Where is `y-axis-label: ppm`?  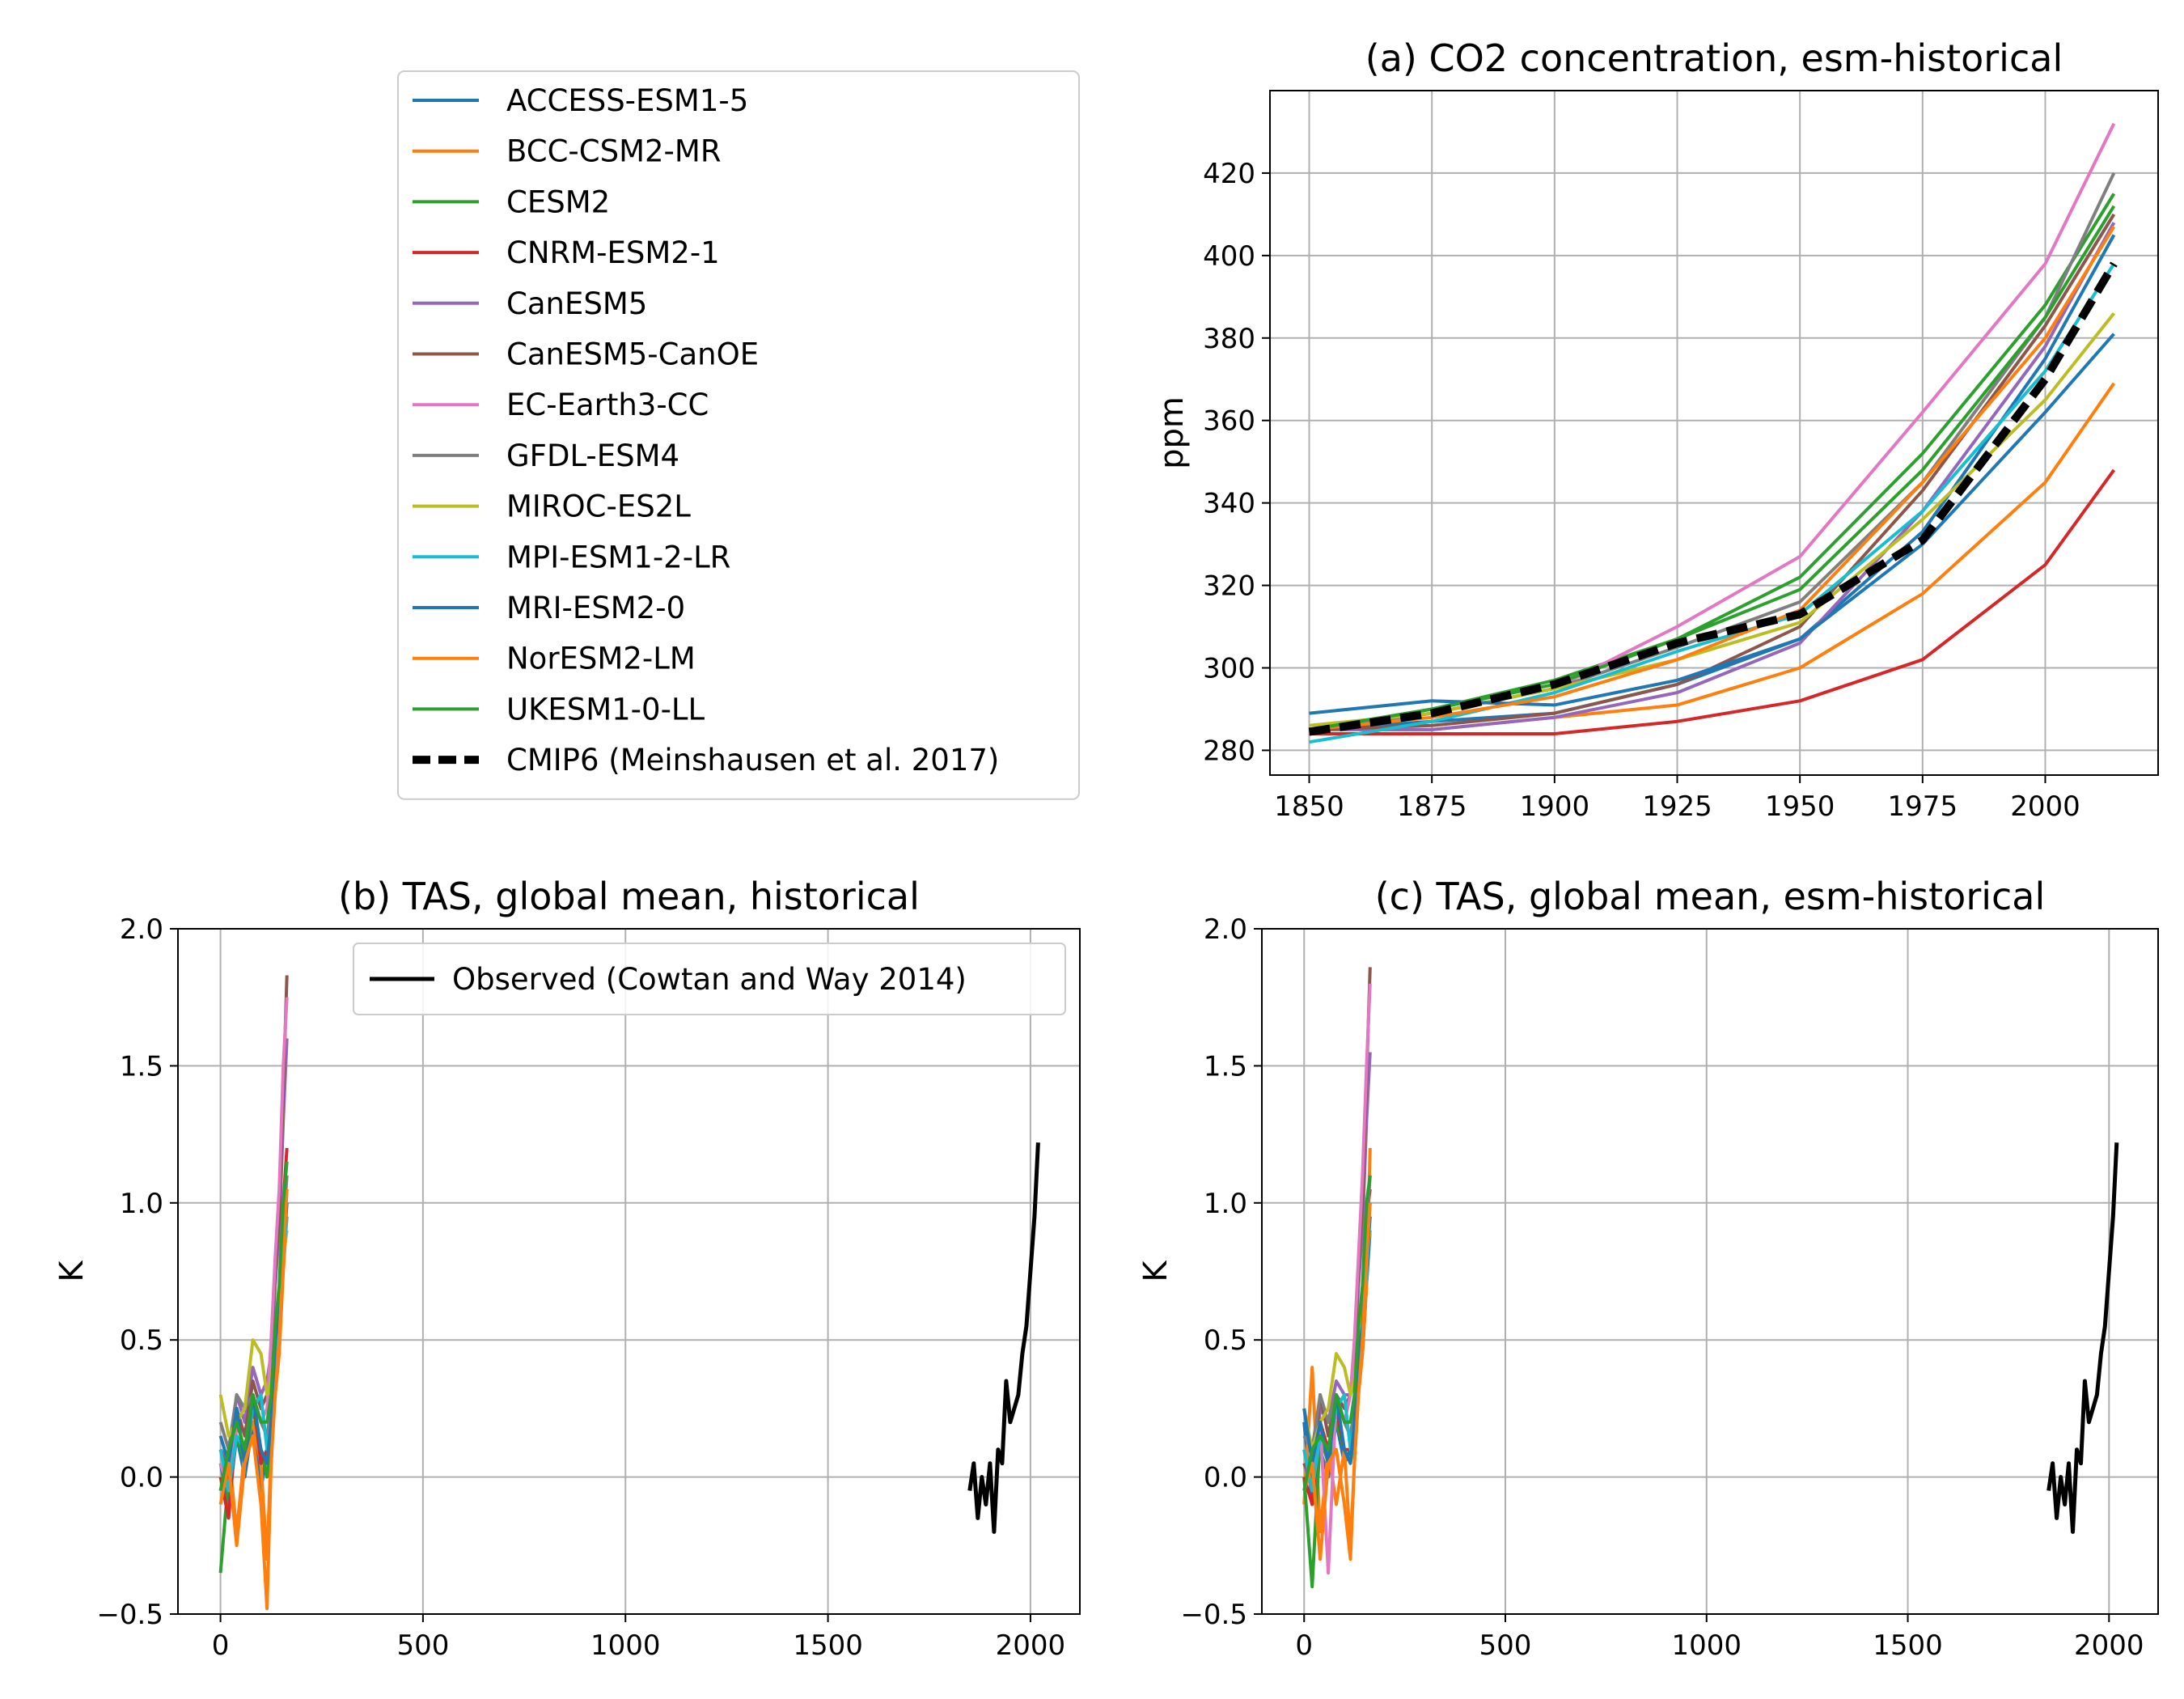
y-axis-label: ppm is located at coordinates (1172, 433).